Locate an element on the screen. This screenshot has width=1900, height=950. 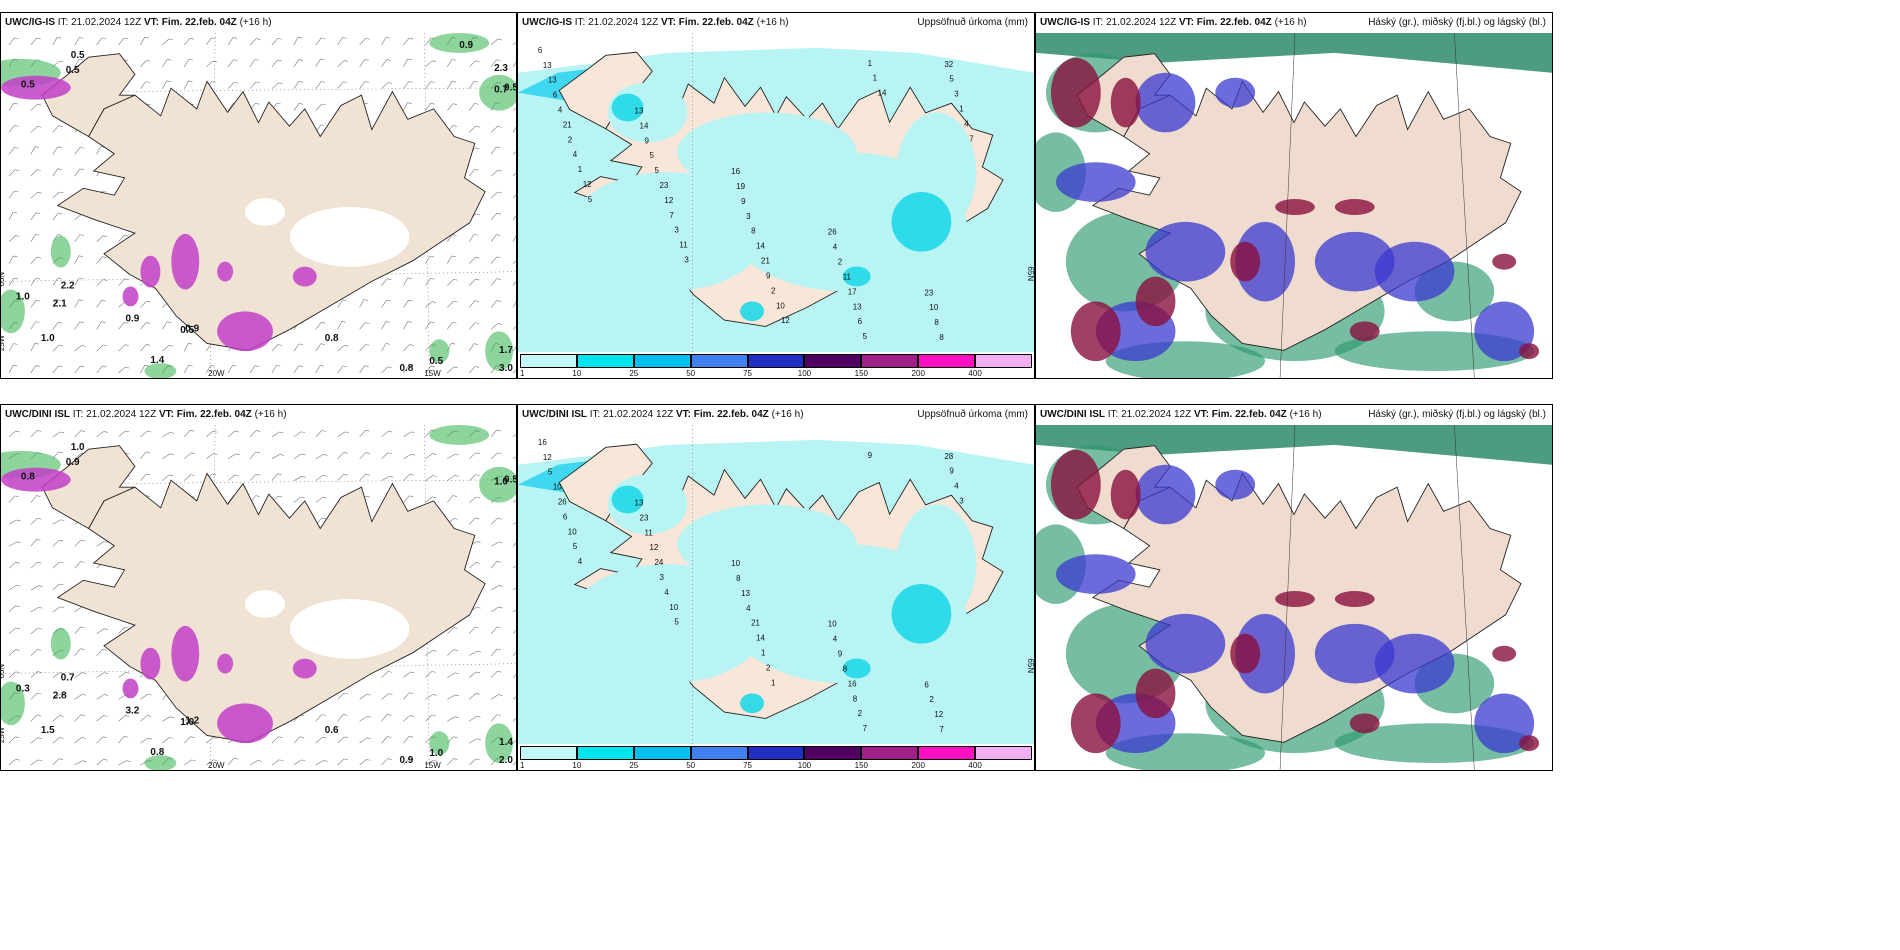
snow-amount-label: 1.0 is located at coordinates (501, 482).